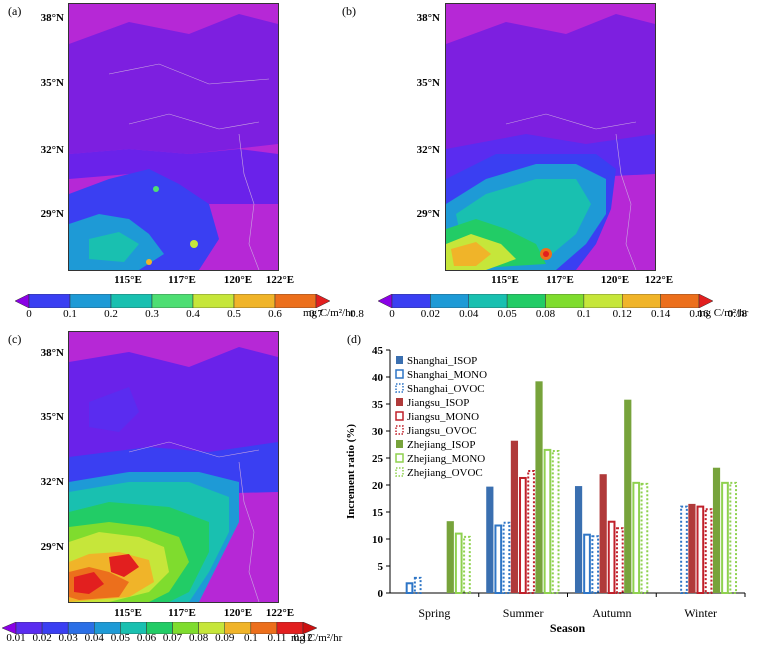 The image size is (758, 646). What do you see at coordinates (146, 638) in the screenshot?
I see `colorbar-tick-label: 0.06` at bounding box center [146, 638].